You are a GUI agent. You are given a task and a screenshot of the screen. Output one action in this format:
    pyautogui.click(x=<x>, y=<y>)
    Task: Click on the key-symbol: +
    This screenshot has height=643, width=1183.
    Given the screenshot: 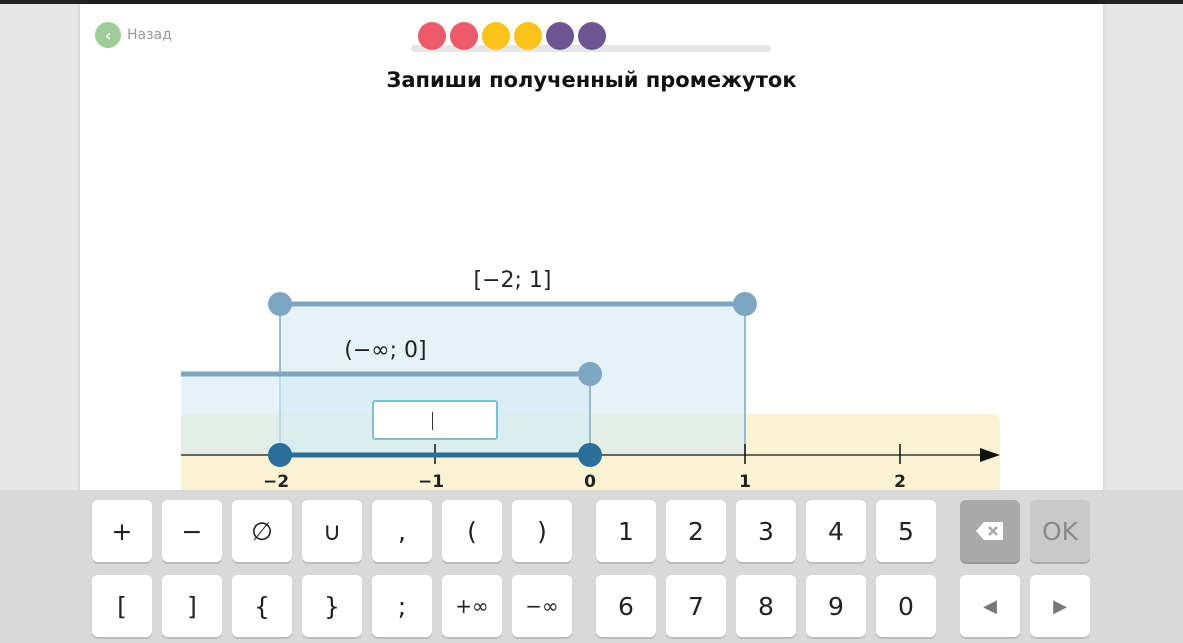 What is the action you would take?
    pyautogui.click(x=122, y=531)
    